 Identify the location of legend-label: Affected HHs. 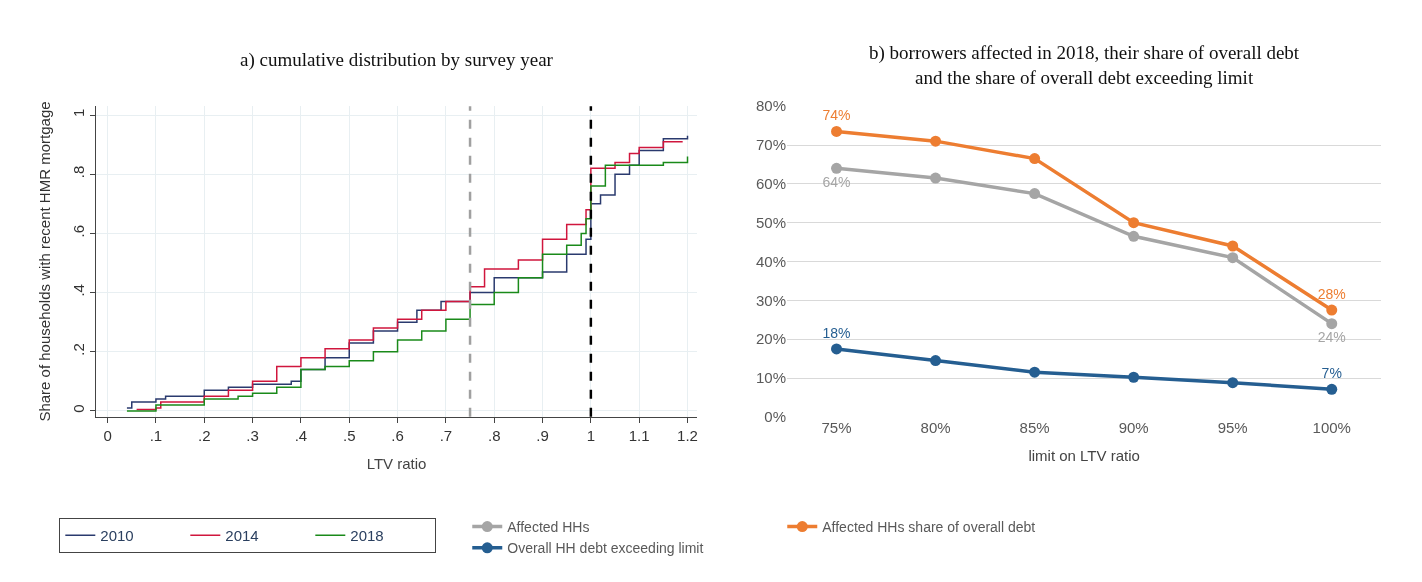
(548, 527).